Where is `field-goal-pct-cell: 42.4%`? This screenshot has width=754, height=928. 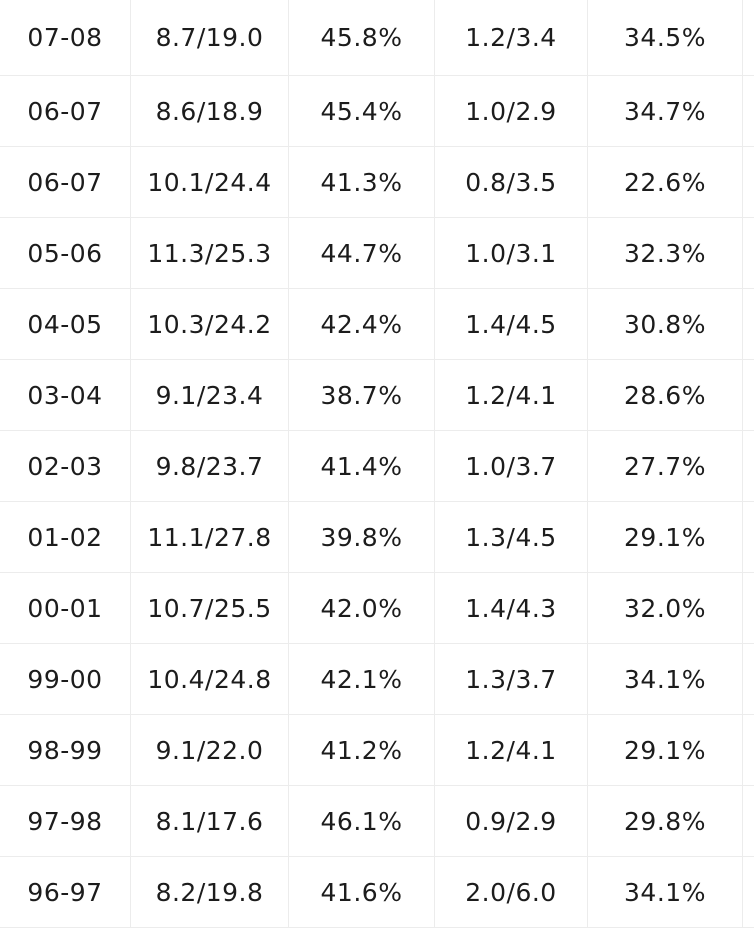 field-goal-pct-cell: 42.4% is located at coordinates (362, 324).